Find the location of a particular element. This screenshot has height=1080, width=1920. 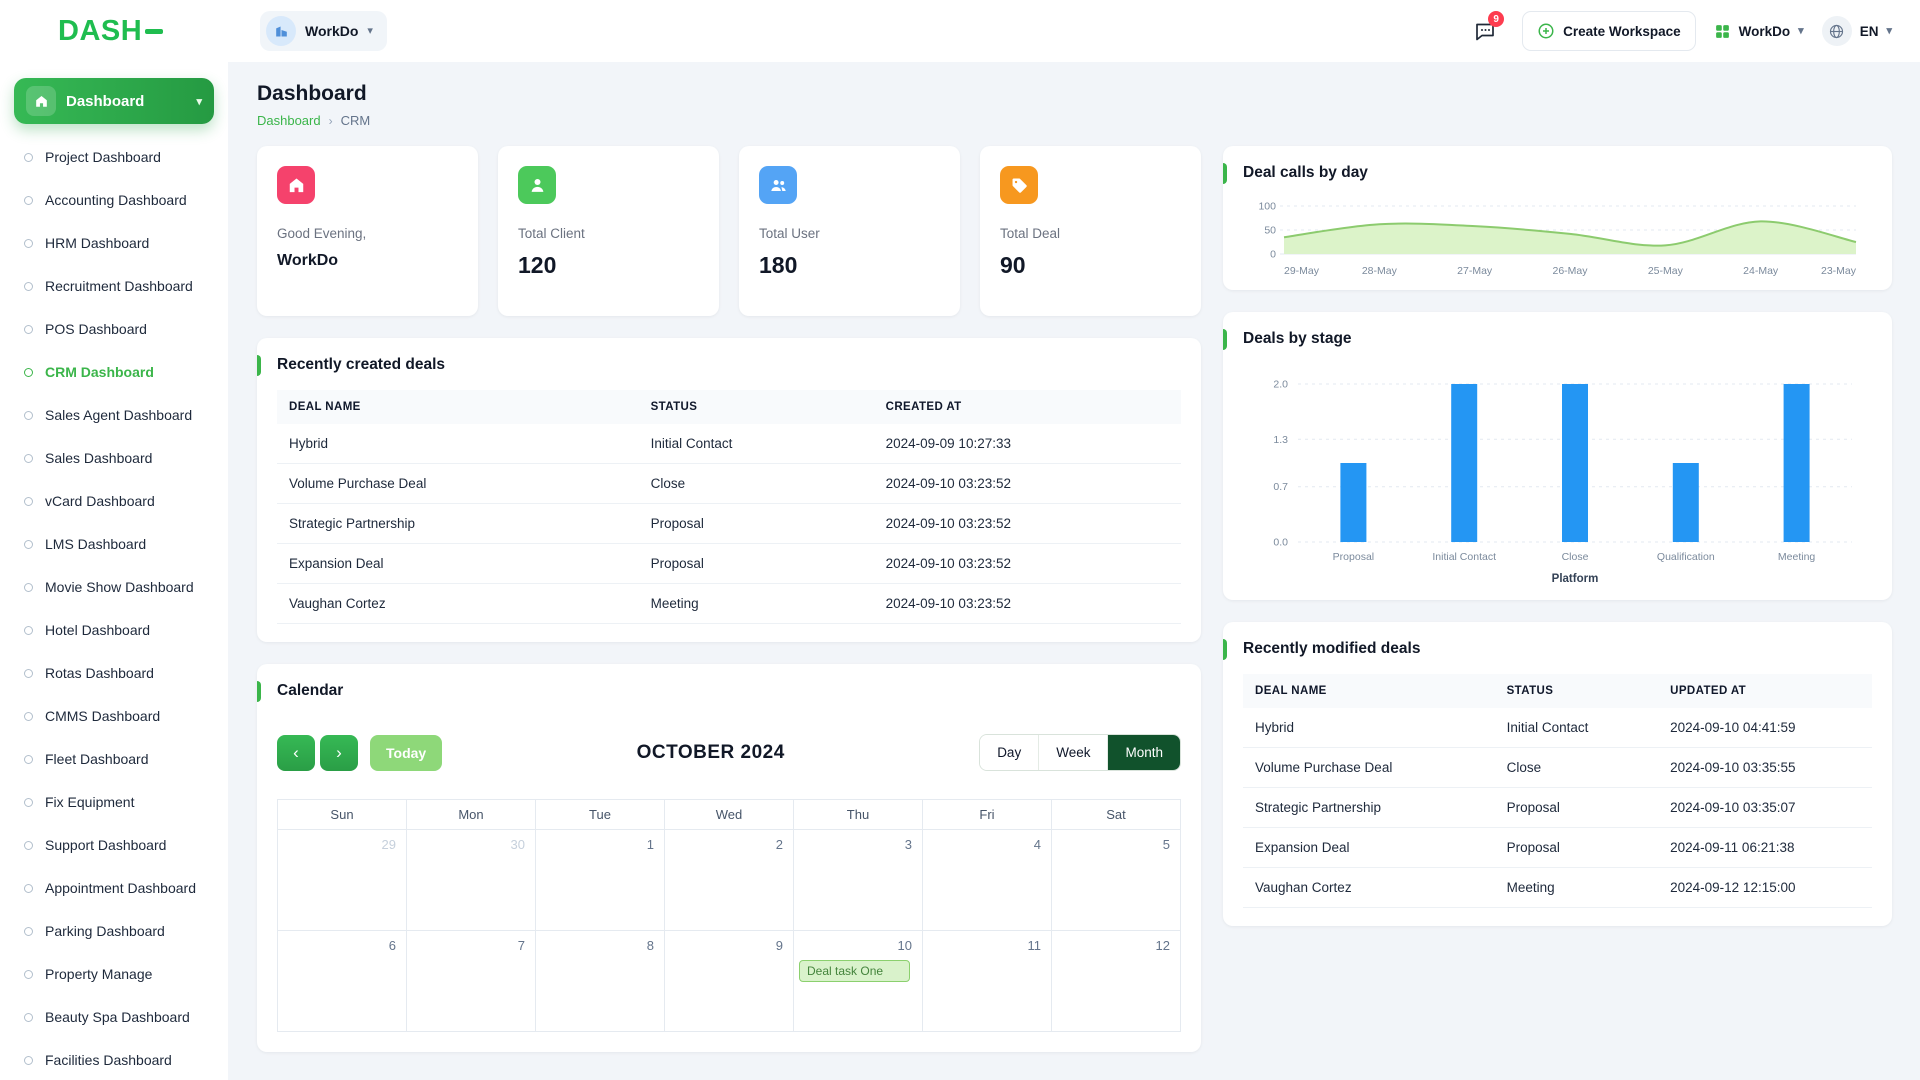

sidebar-item-fix-equipment: Fix Equipment is located at coordinates (114, 802).